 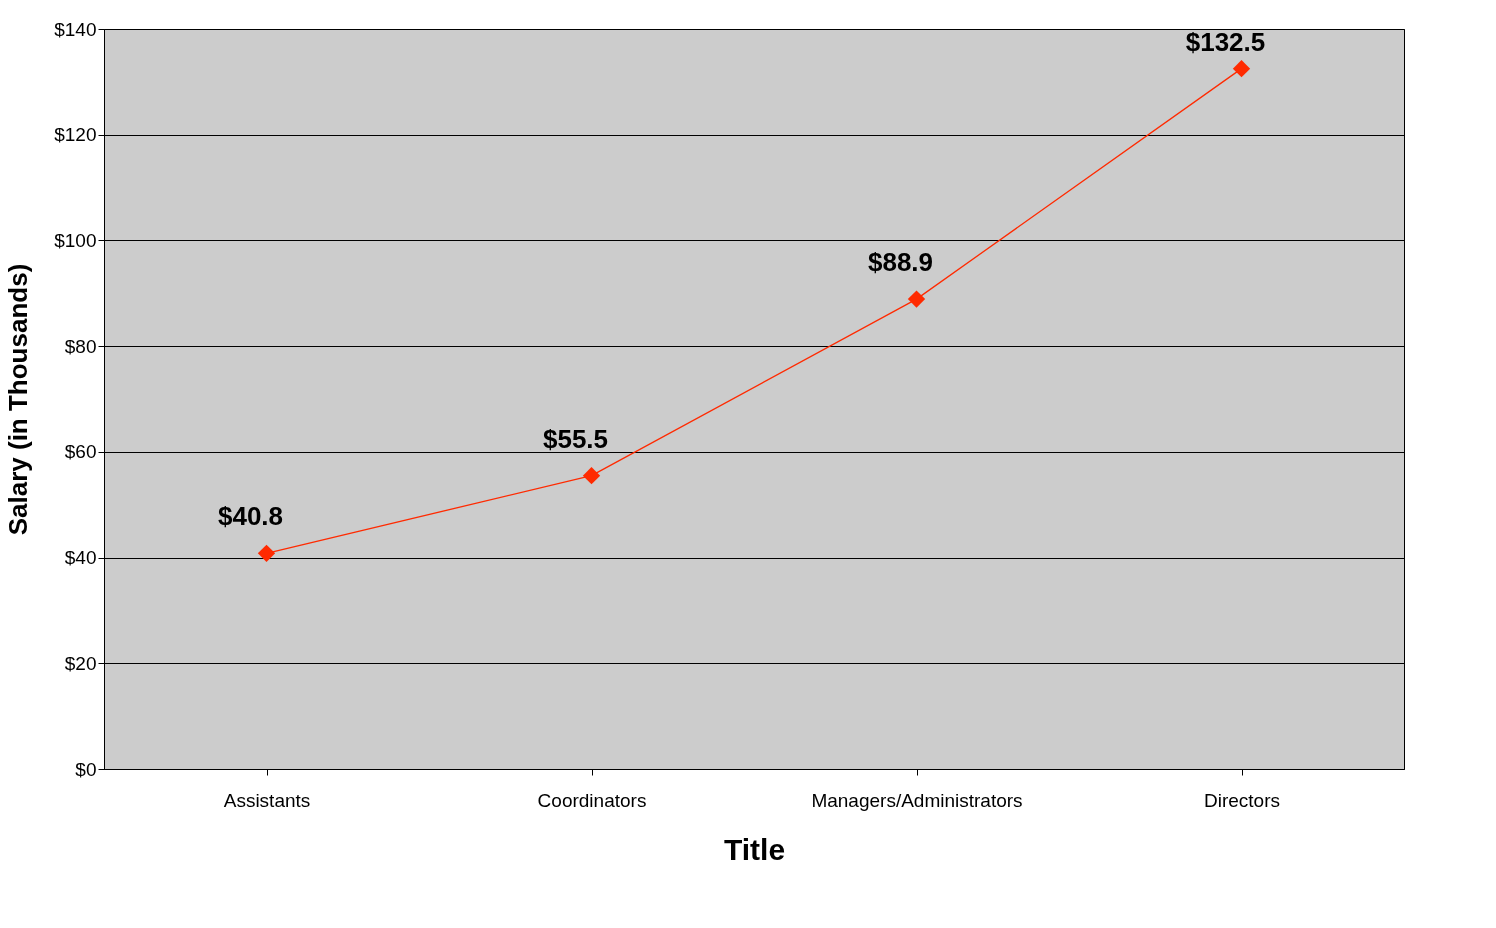 I want to click on y-tick-label: $20, so click(x=80, y=663).